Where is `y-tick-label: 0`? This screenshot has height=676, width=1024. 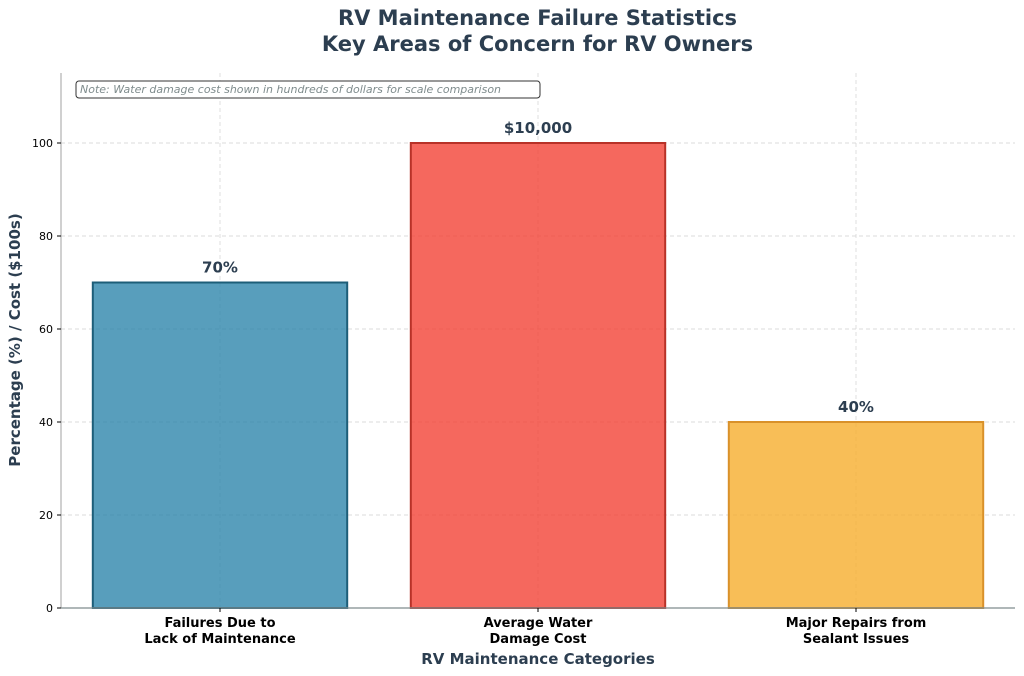 y-tick-label: 0 is located at coordinates (49, 608).